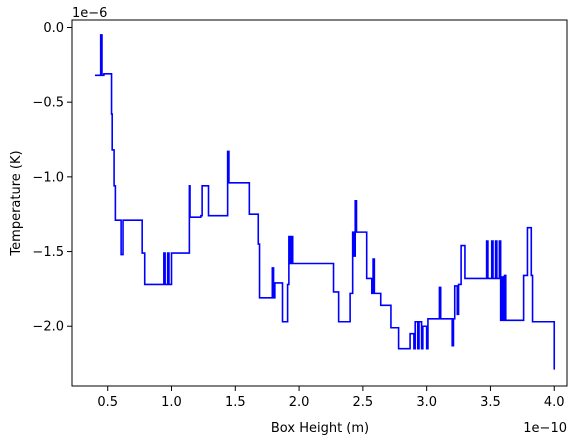  I want to click on y-axis-ticks: 0.0 −0.5 −1.0 −1.5 −2.0, so click(52, 178).